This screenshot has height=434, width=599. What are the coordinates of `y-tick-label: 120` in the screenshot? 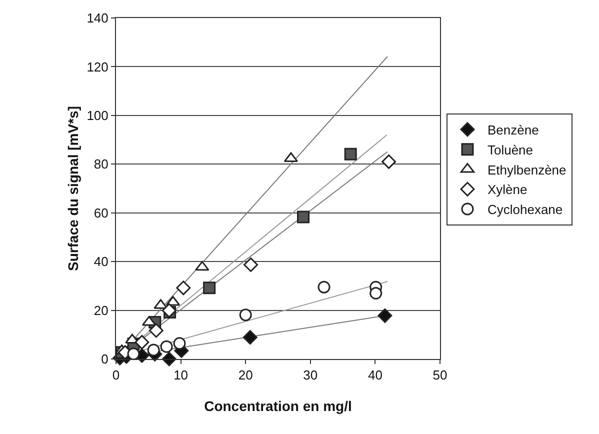 It's located at (97, 66).